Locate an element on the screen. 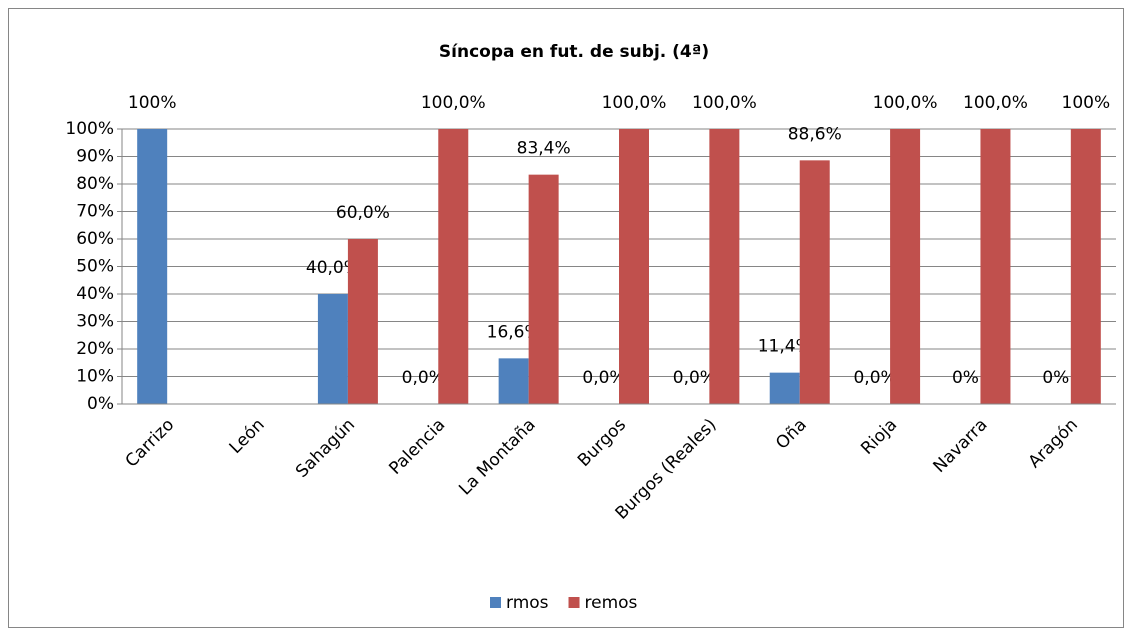 The image size is (1133, 635). y-tick-label: 40% is located at coordinates (95, 294).